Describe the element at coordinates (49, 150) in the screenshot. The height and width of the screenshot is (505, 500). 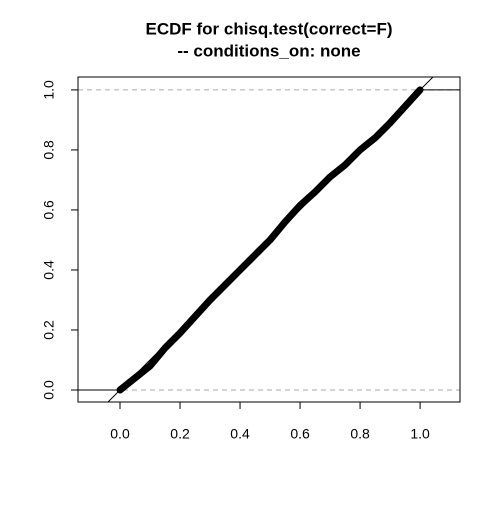
I see `y-tick-label: 0.8` at that location.